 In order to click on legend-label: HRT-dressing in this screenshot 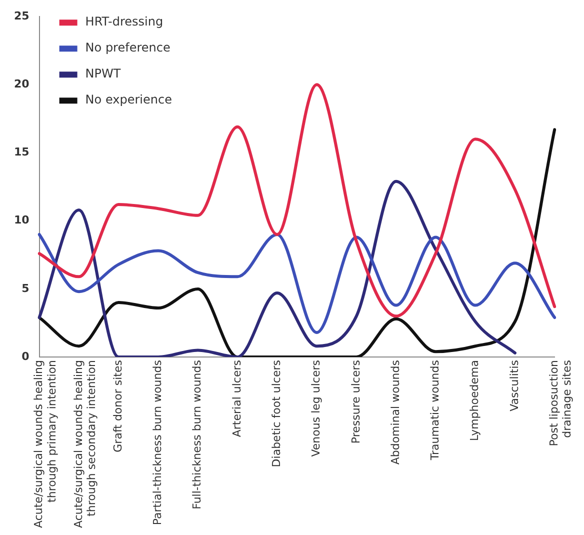, I will do `click(124, 21)`.